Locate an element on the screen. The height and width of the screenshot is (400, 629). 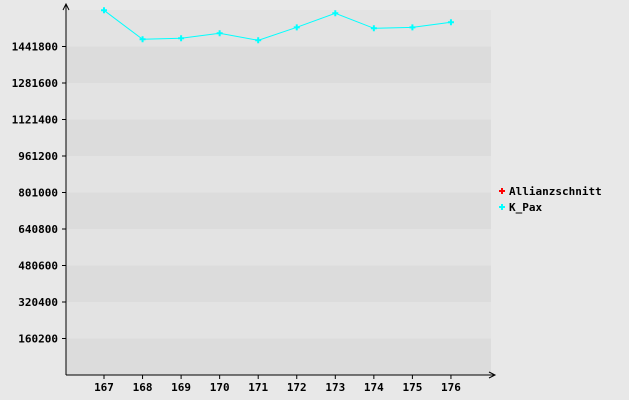
x-tick-label: 169 is located at coordinates (181, 387).